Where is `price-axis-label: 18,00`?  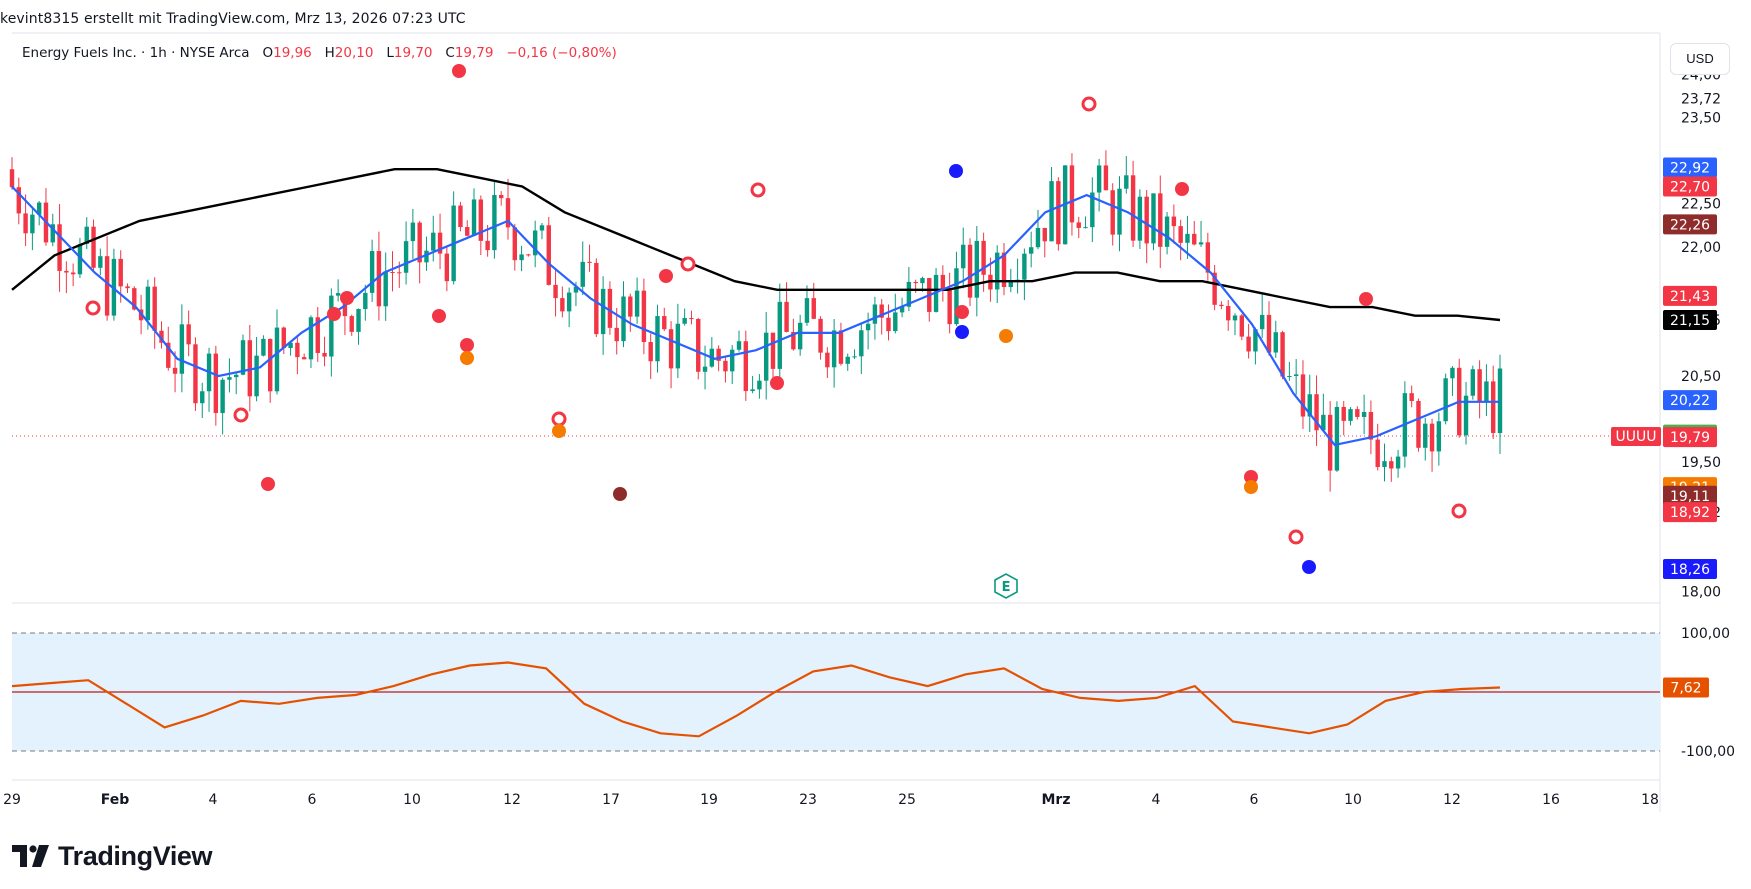 price-axis-label: 18,00 is located at coordinates (1701, 592).